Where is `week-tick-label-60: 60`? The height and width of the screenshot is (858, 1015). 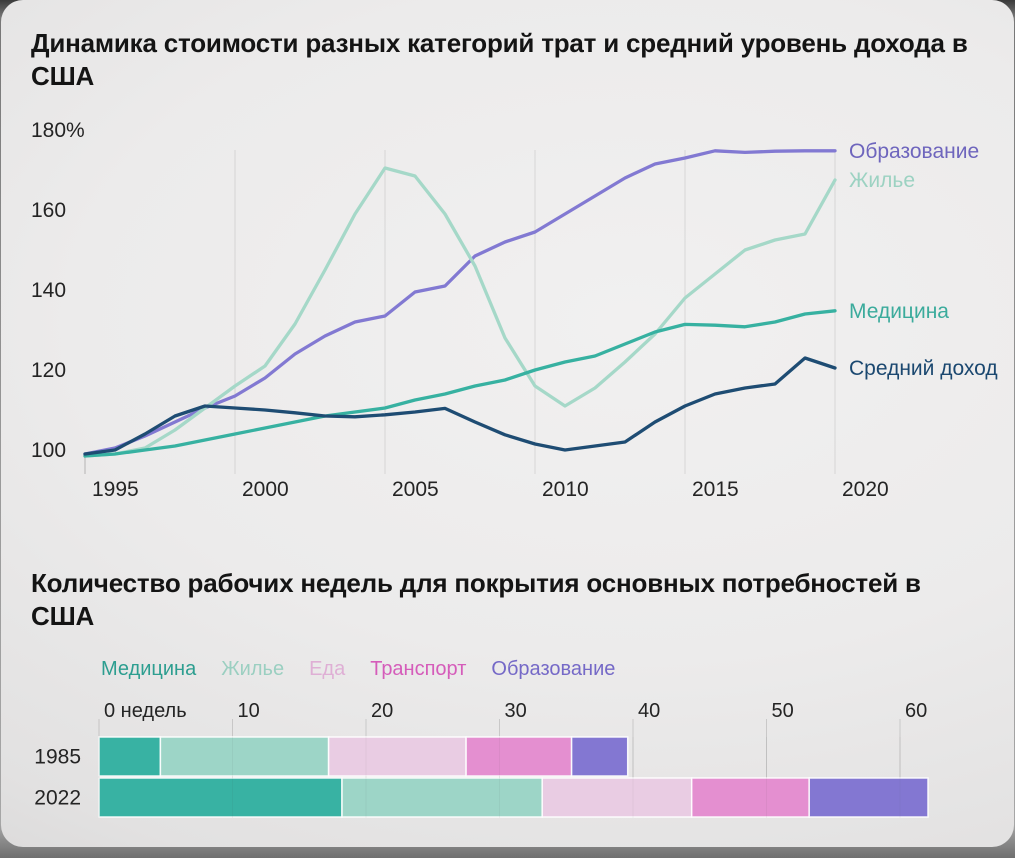
week-tick-label-60: 60 is located at coordinates (916, 711).